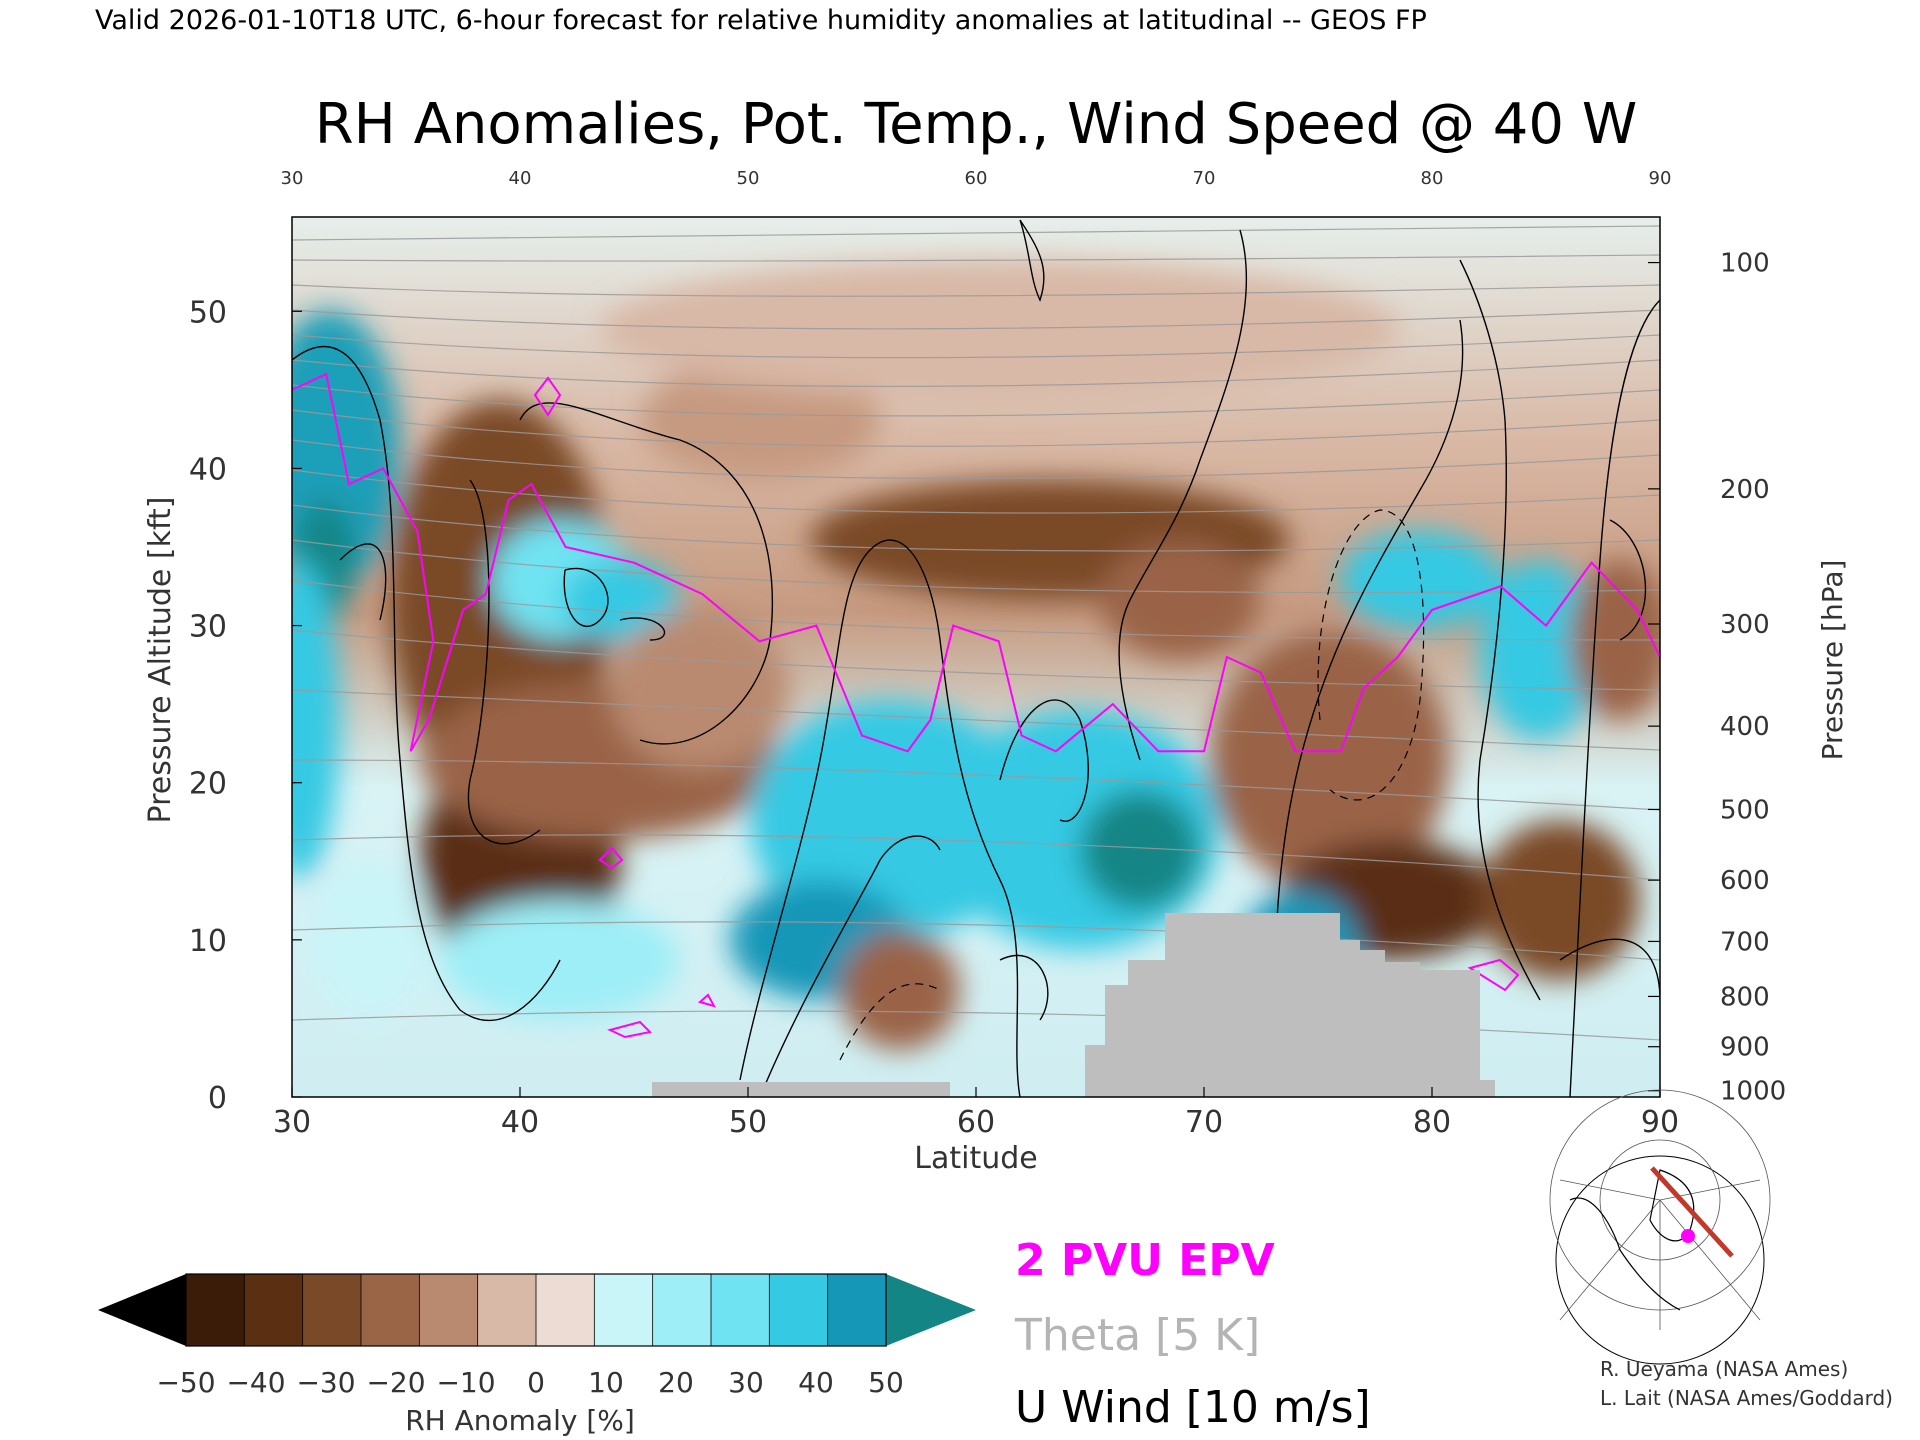 The width and height of the screenshot is (1920, 1440). Describe the element at coordinates (208, 469) in the screenshot. I see `y-tick-label: 40` at that location.